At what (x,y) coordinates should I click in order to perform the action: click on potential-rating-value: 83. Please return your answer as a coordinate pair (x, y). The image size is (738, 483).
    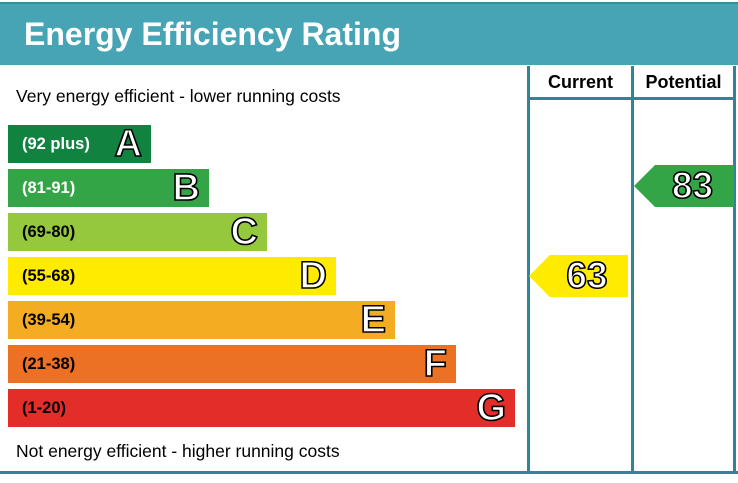
    Looking at the image, I should click on (692, 186).